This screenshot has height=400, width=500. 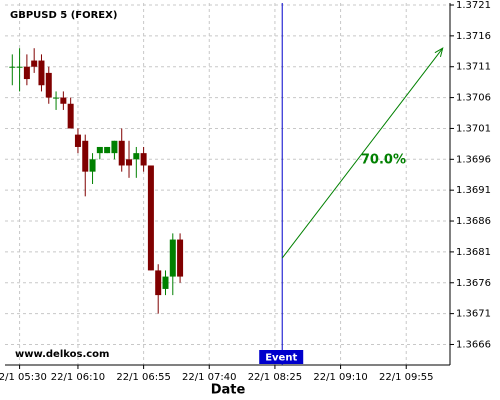 What do you see at coordinates (383, 160) in the screenshot?
I see `arrow-label: 70.0%` at bounding box center [383, 160].